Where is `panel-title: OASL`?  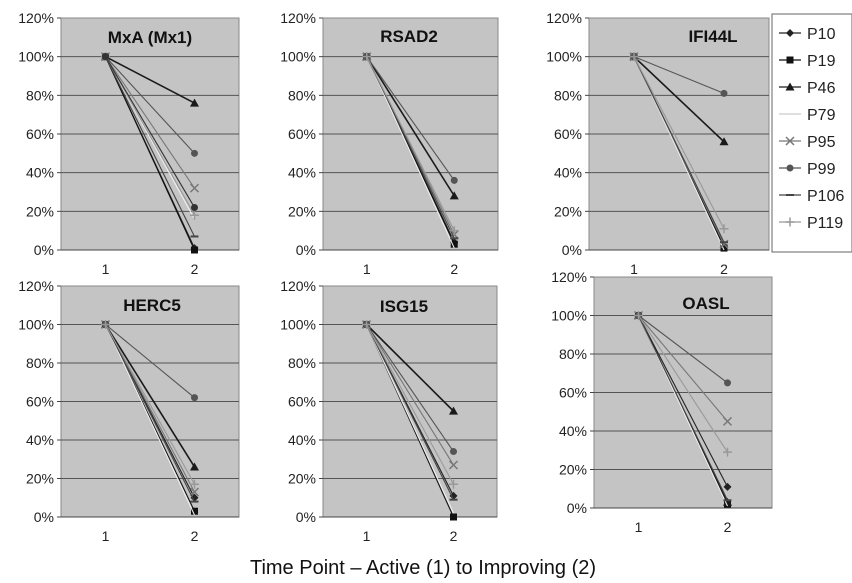 panel-title: OASL is located at coordinates (705, 303).